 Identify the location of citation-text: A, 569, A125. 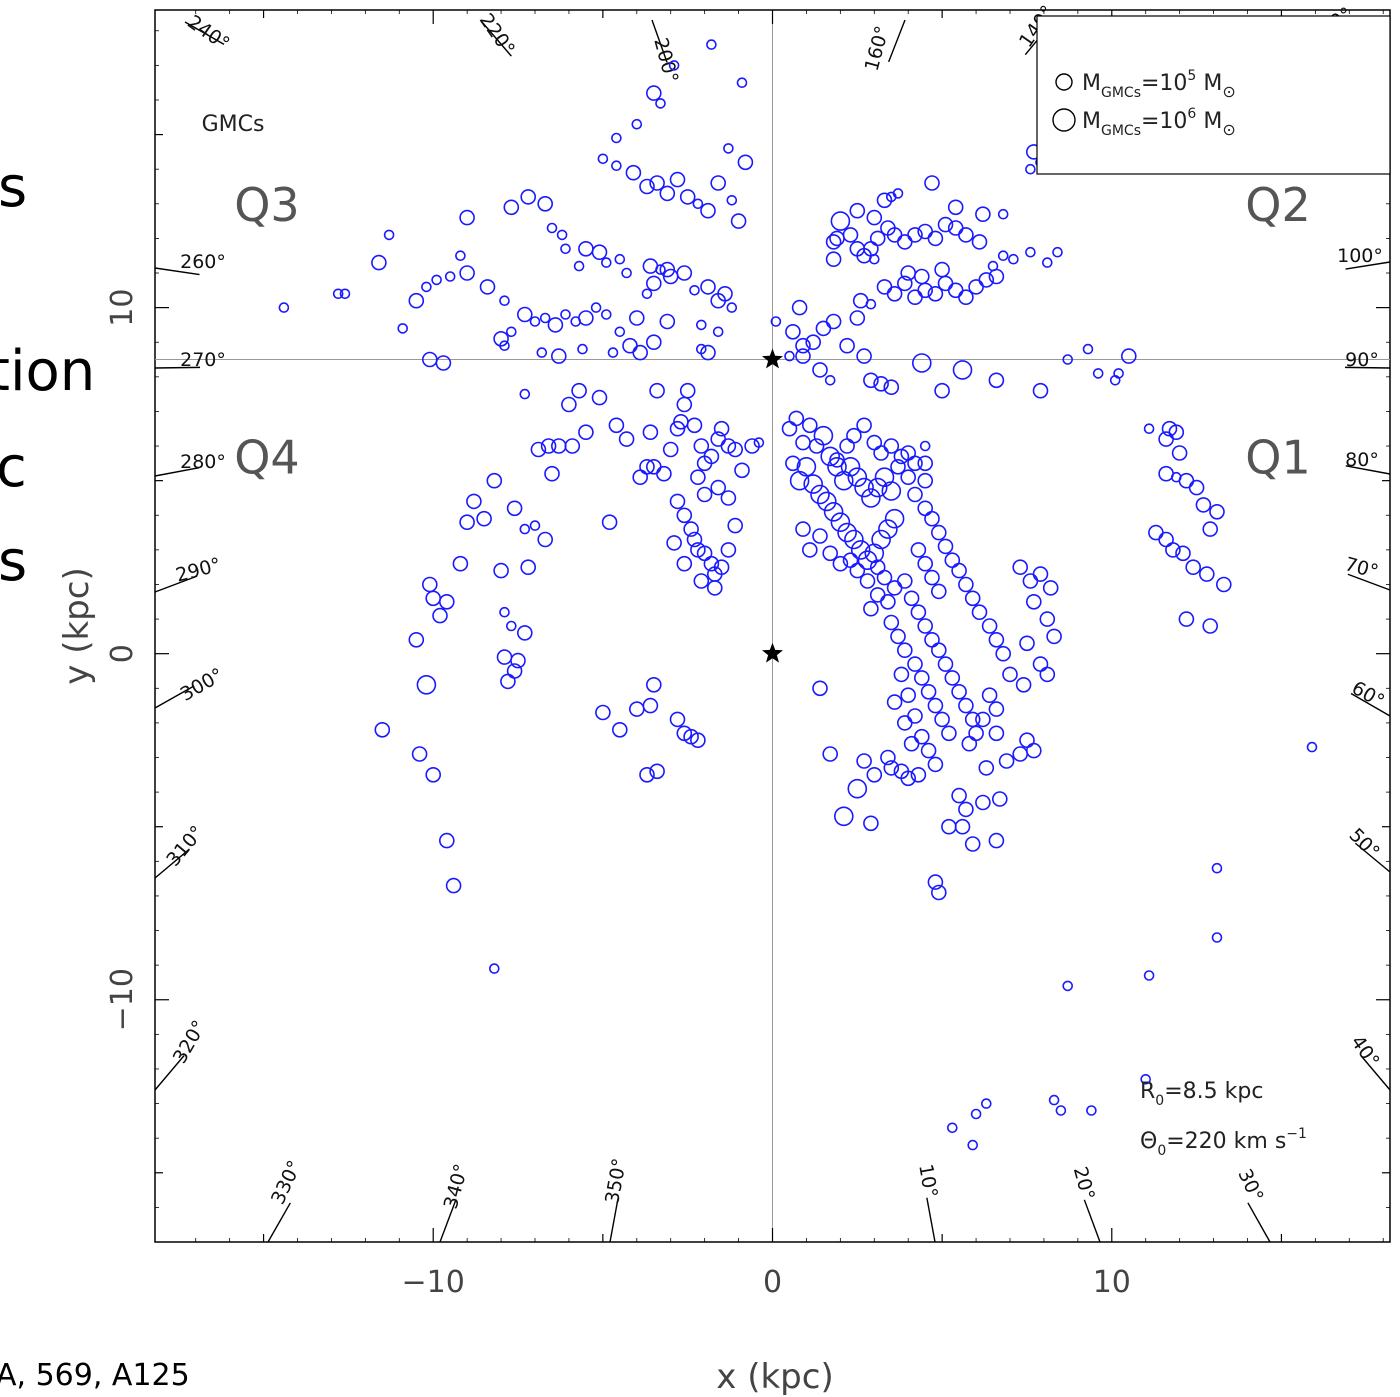
(95, 1375).